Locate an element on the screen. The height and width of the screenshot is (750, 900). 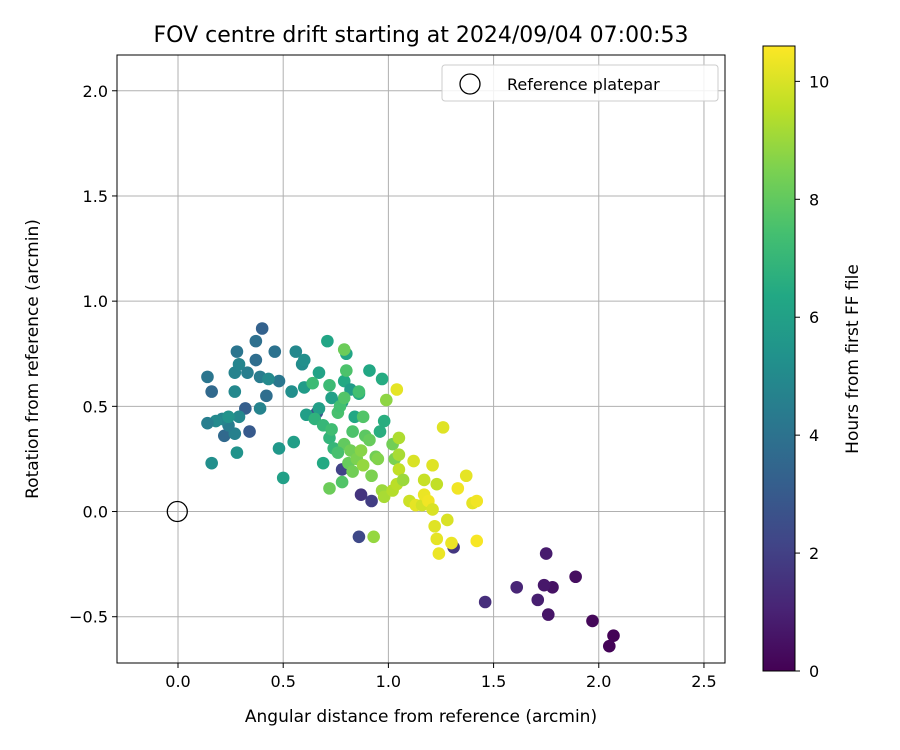
legend: Reference platepar is located at coordinates (580, 83).